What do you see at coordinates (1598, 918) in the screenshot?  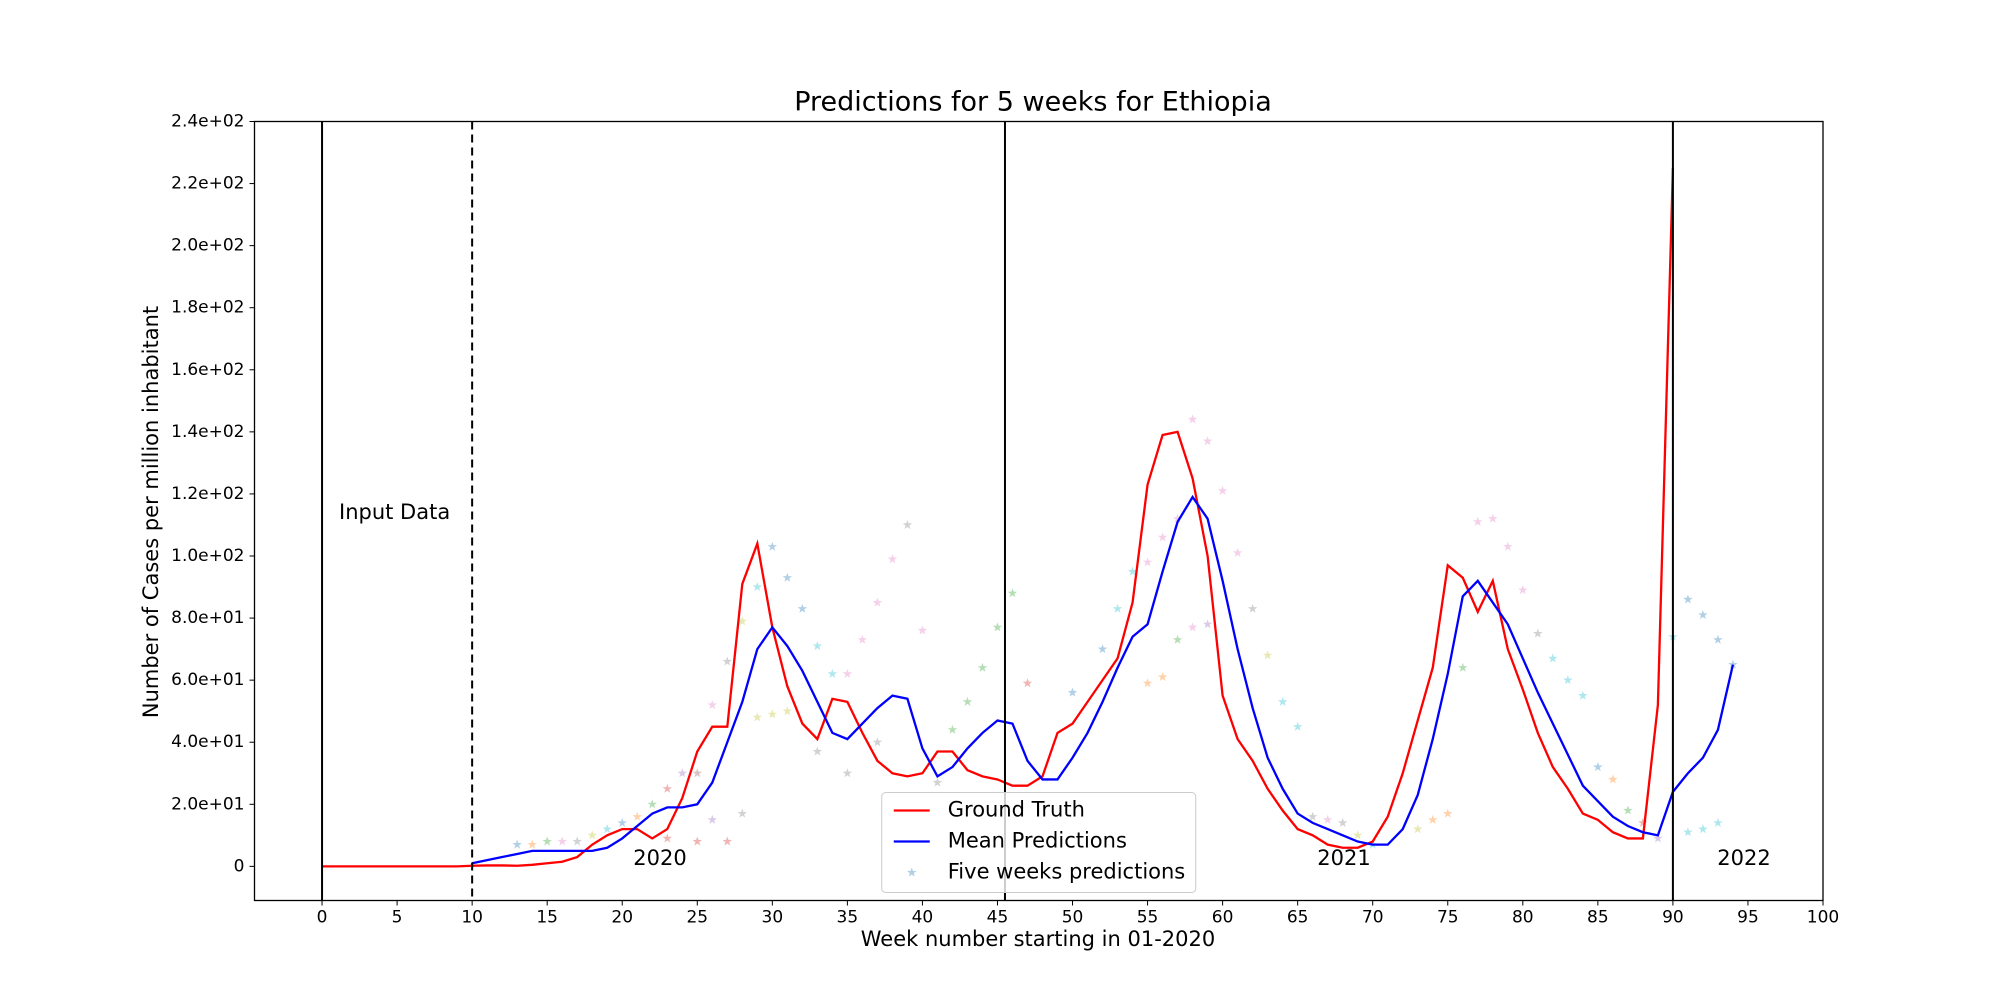 I see `x-tick-label: 85` at bounding box center [1598, 918].